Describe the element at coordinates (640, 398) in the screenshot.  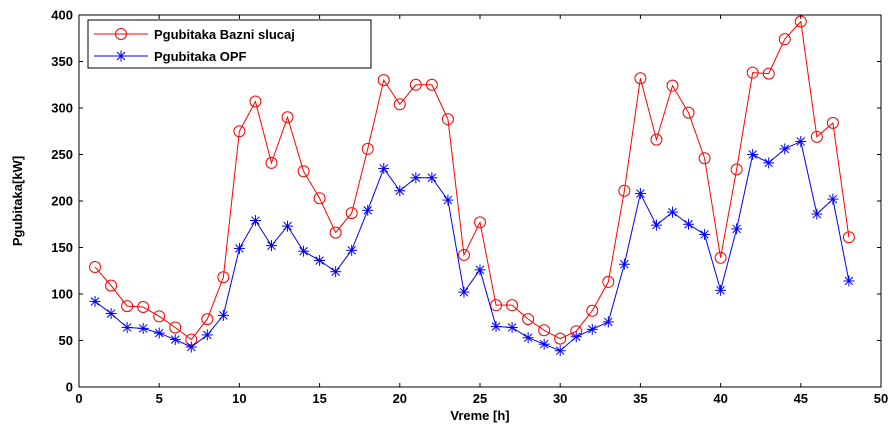
I see `x-tick-label: 35` at that location.